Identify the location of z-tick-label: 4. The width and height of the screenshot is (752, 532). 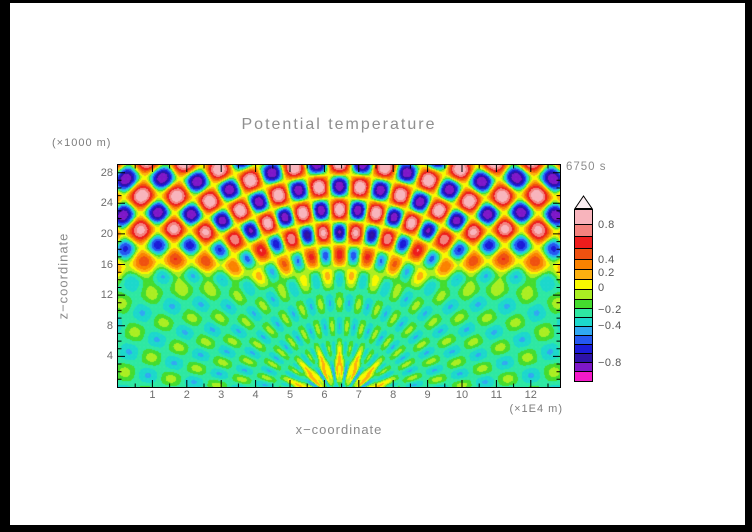
(109, 356).